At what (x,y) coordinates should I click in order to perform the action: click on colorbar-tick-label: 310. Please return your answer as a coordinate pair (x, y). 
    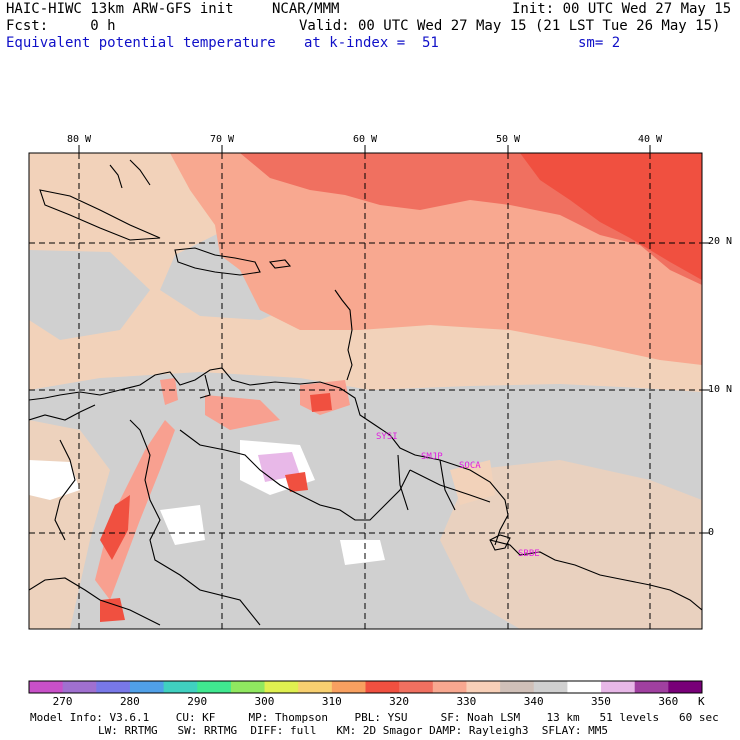
    Looking at the image, I should click on (331, 701).